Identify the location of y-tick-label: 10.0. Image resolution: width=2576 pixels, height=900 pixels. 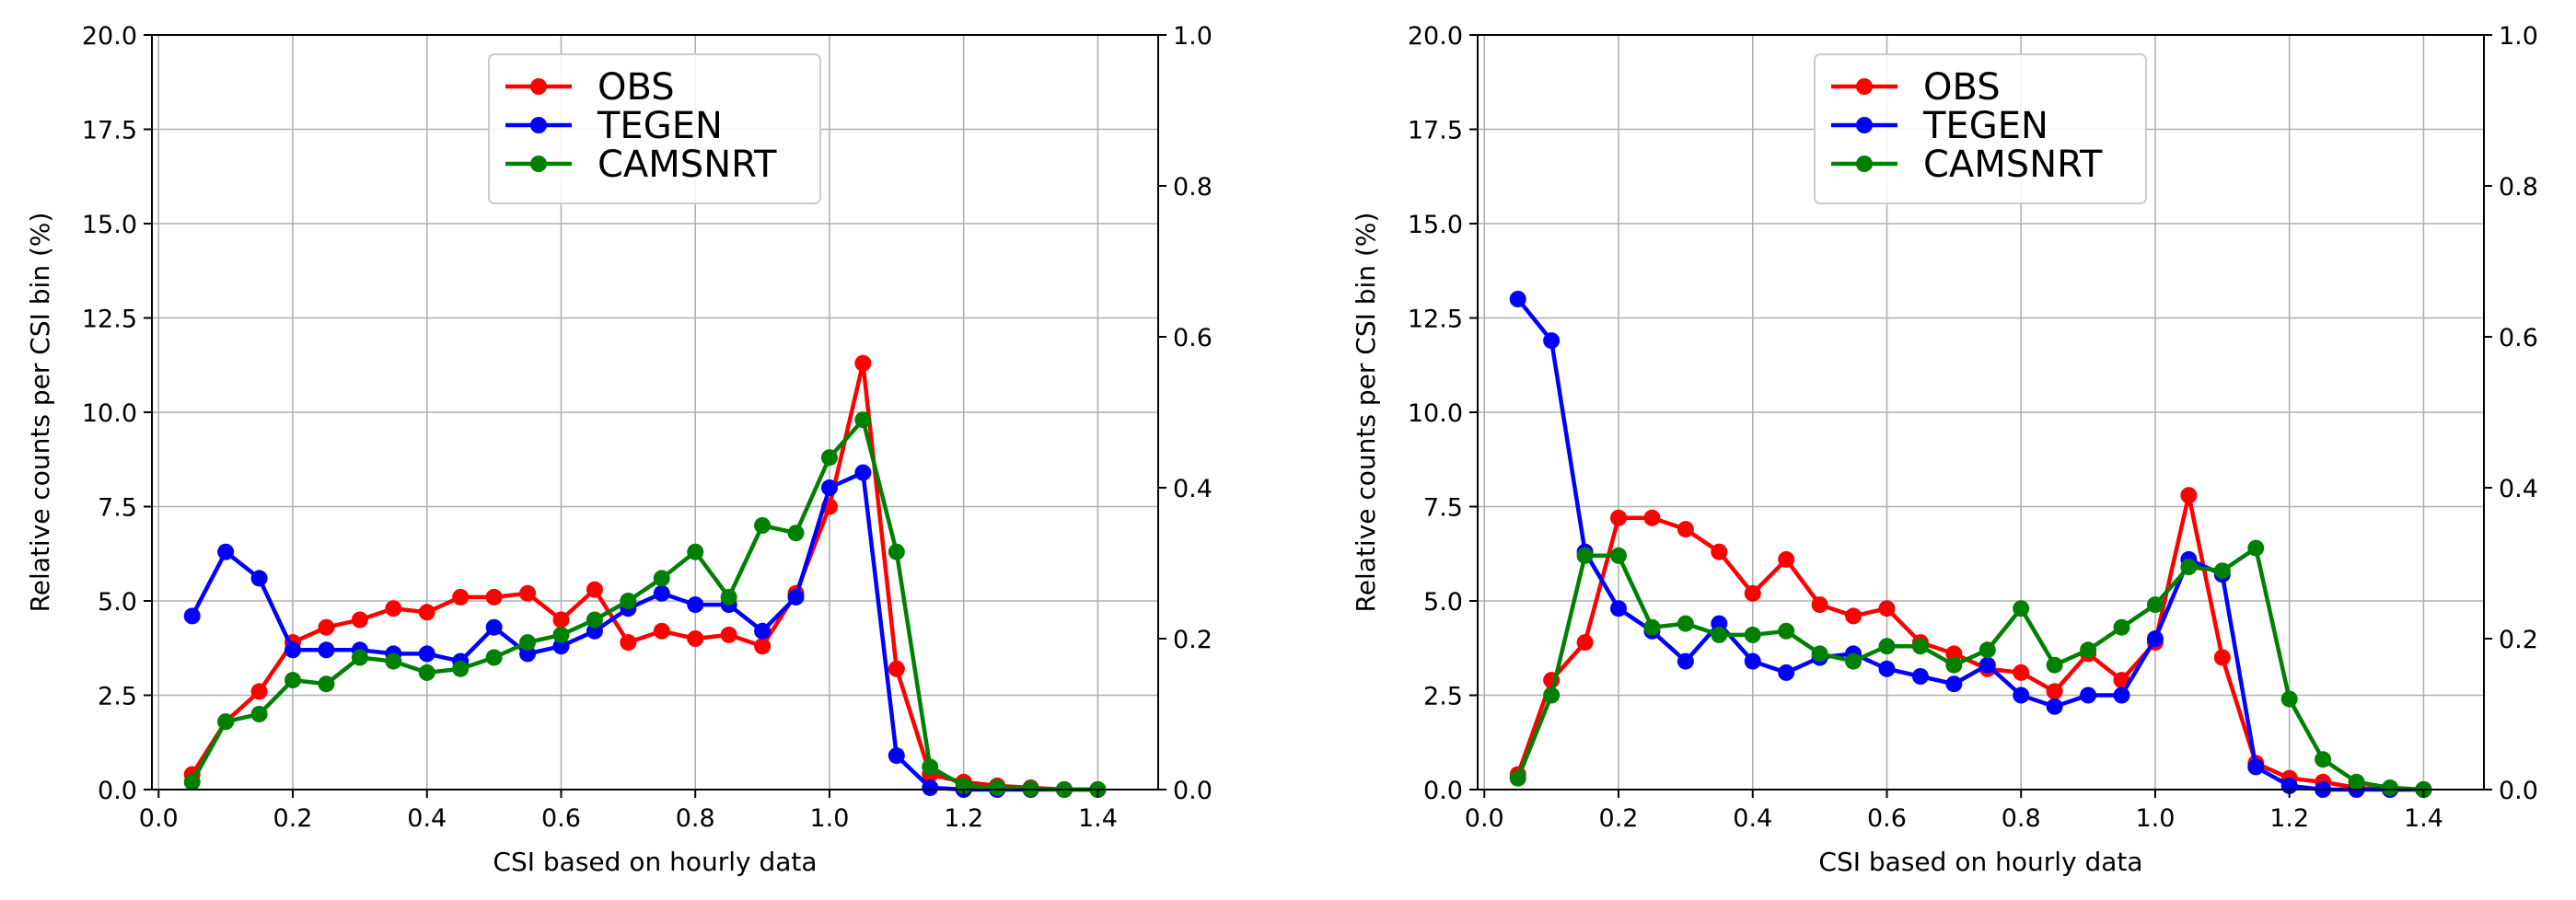
(1435, 413).